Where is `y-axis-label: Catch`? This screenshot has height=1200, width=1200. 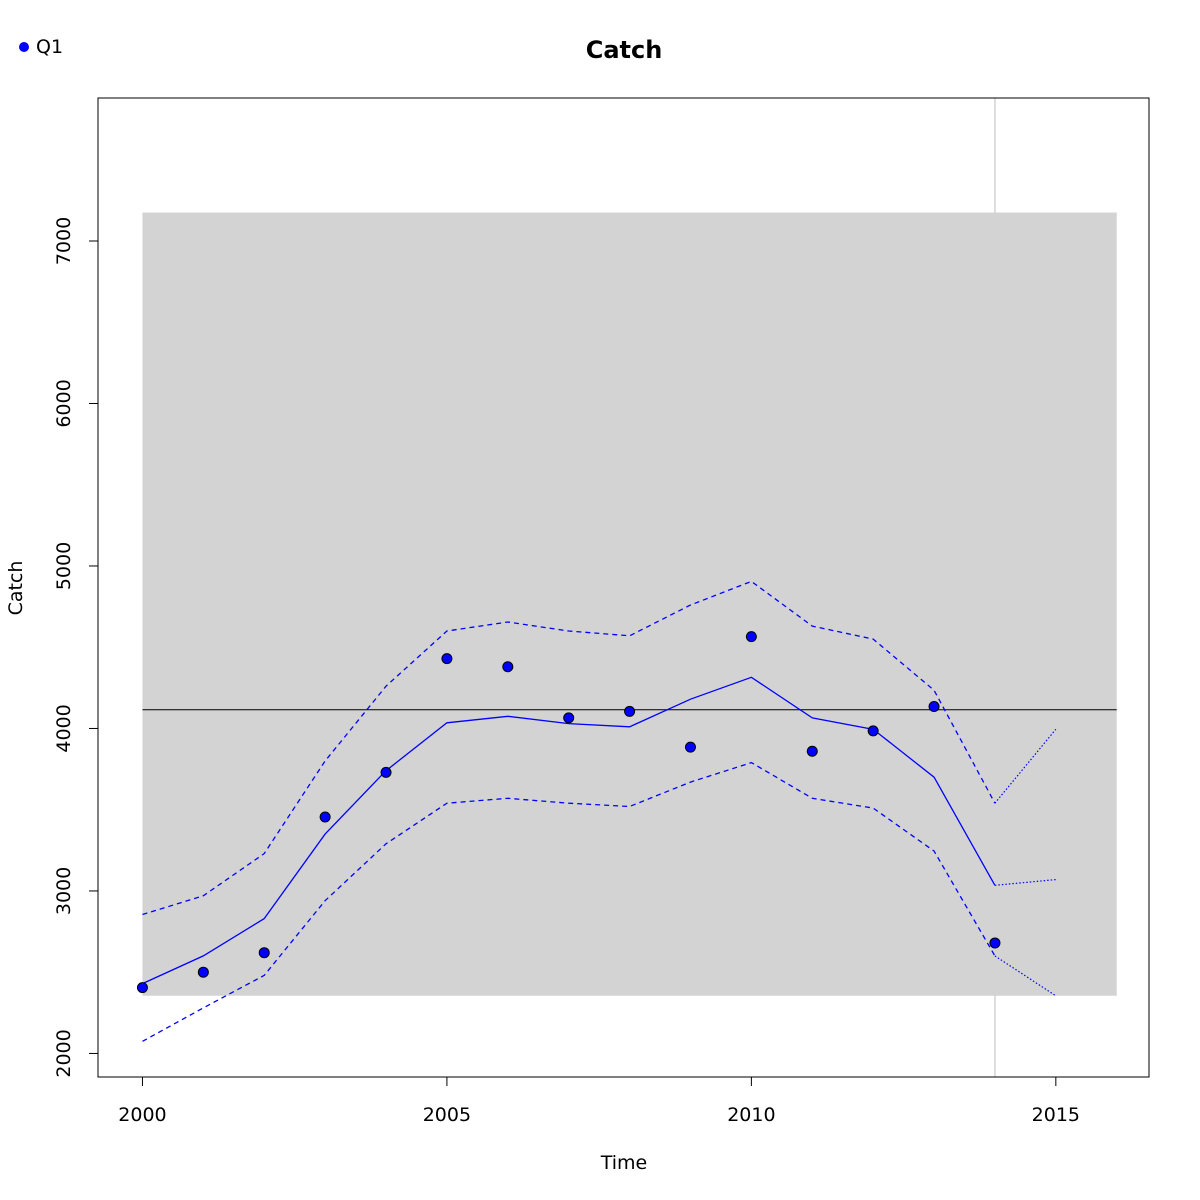 y-axis-label: Catch is located at coordinates (16, 588).